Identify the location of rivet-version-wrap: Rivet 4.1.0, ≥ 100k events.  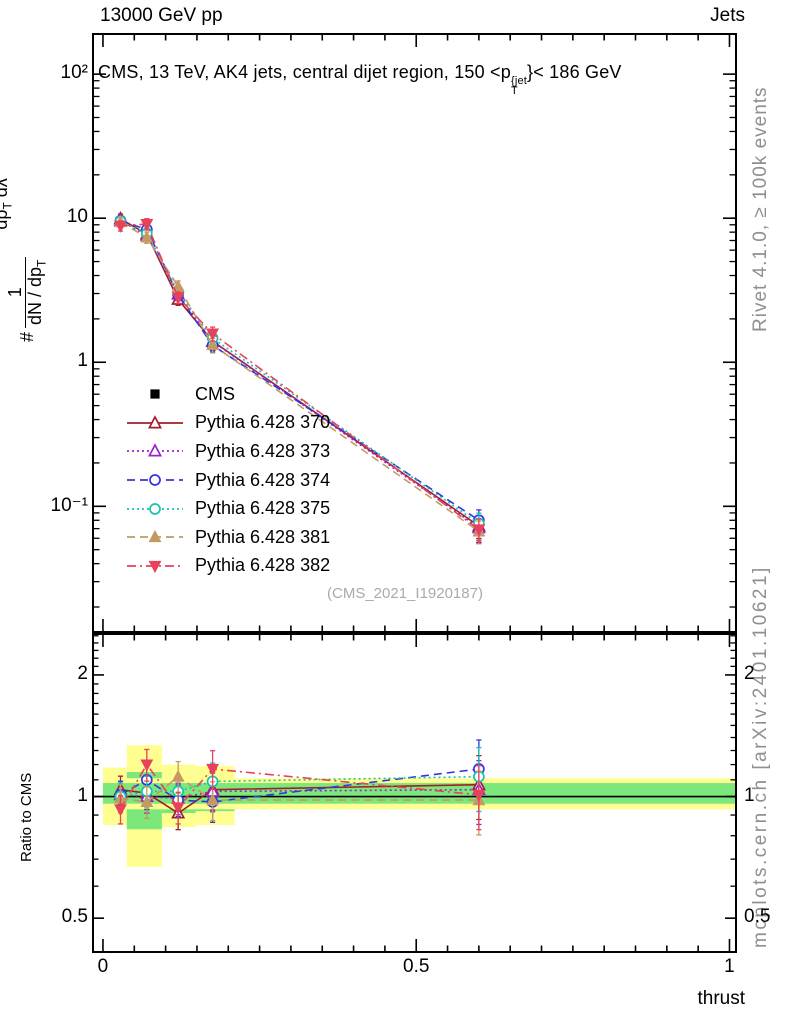
(768, 220).